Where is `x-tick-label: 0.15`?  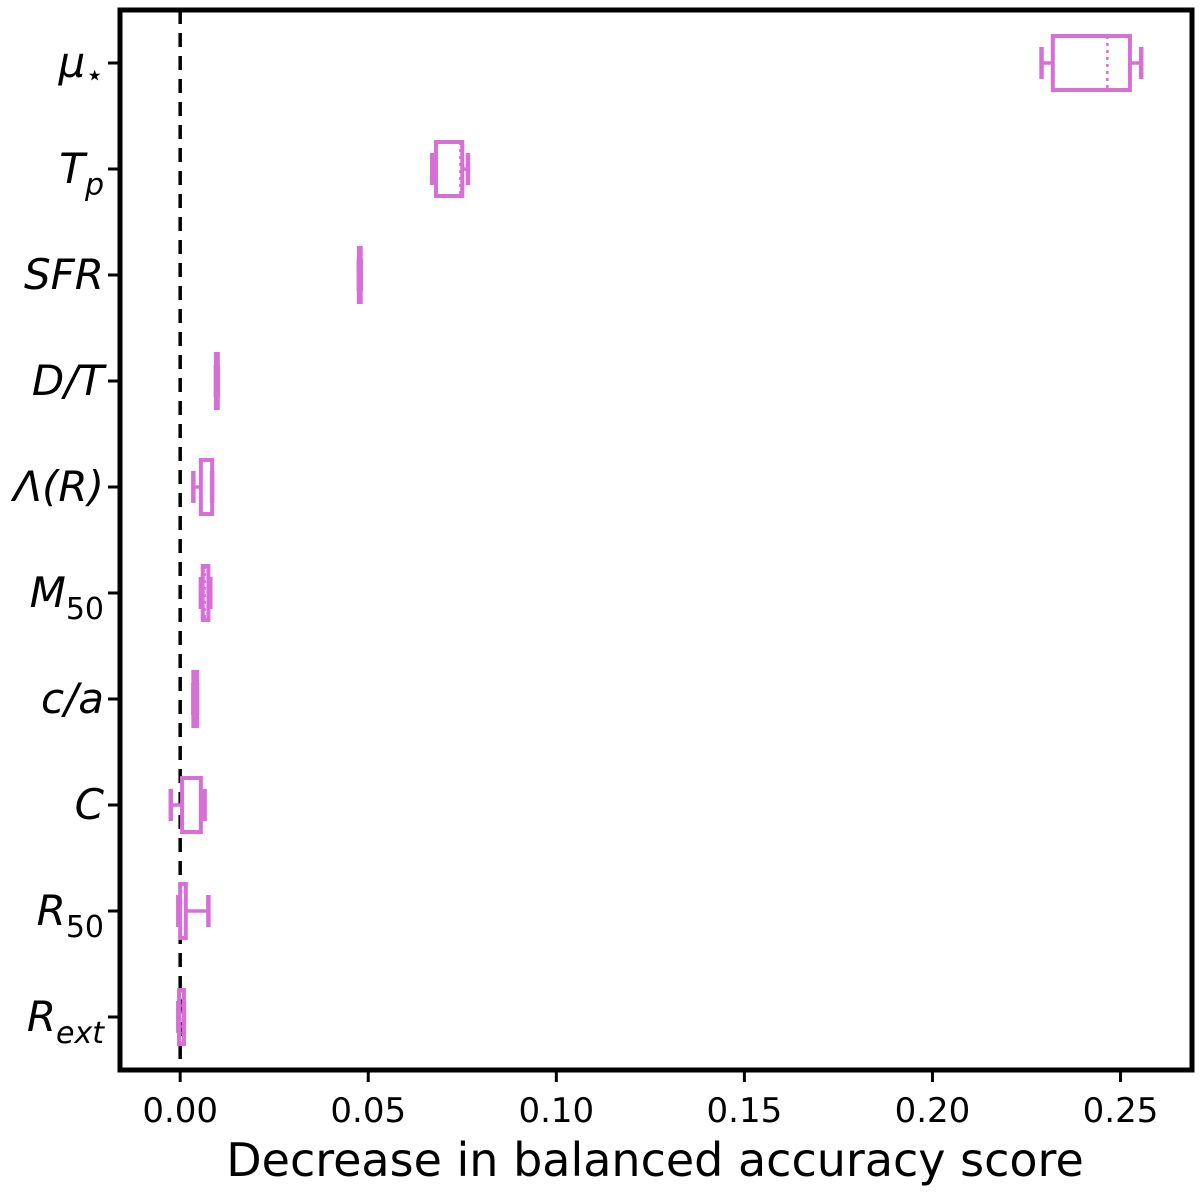 x-tick-label: 0.15 is located at coordinates (745, 1111).